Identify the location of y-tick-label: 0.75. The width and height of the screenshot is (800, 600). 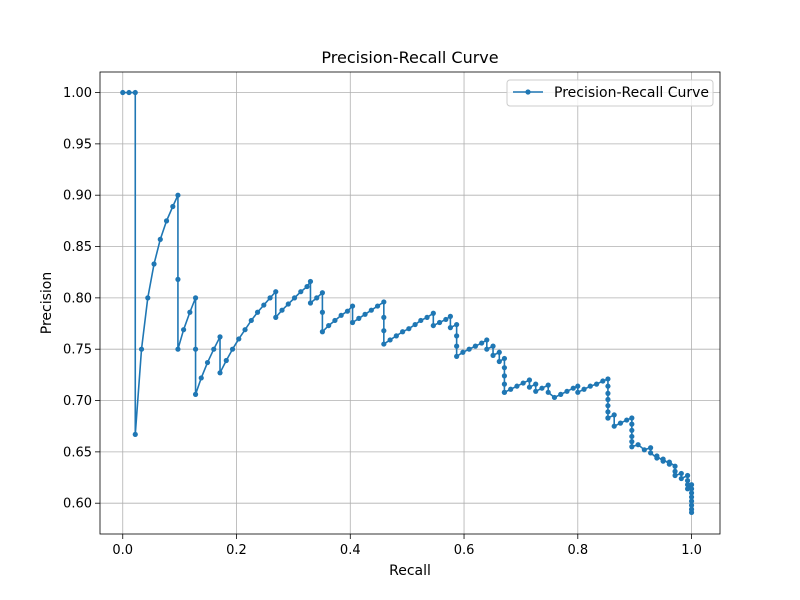
(77, 350).